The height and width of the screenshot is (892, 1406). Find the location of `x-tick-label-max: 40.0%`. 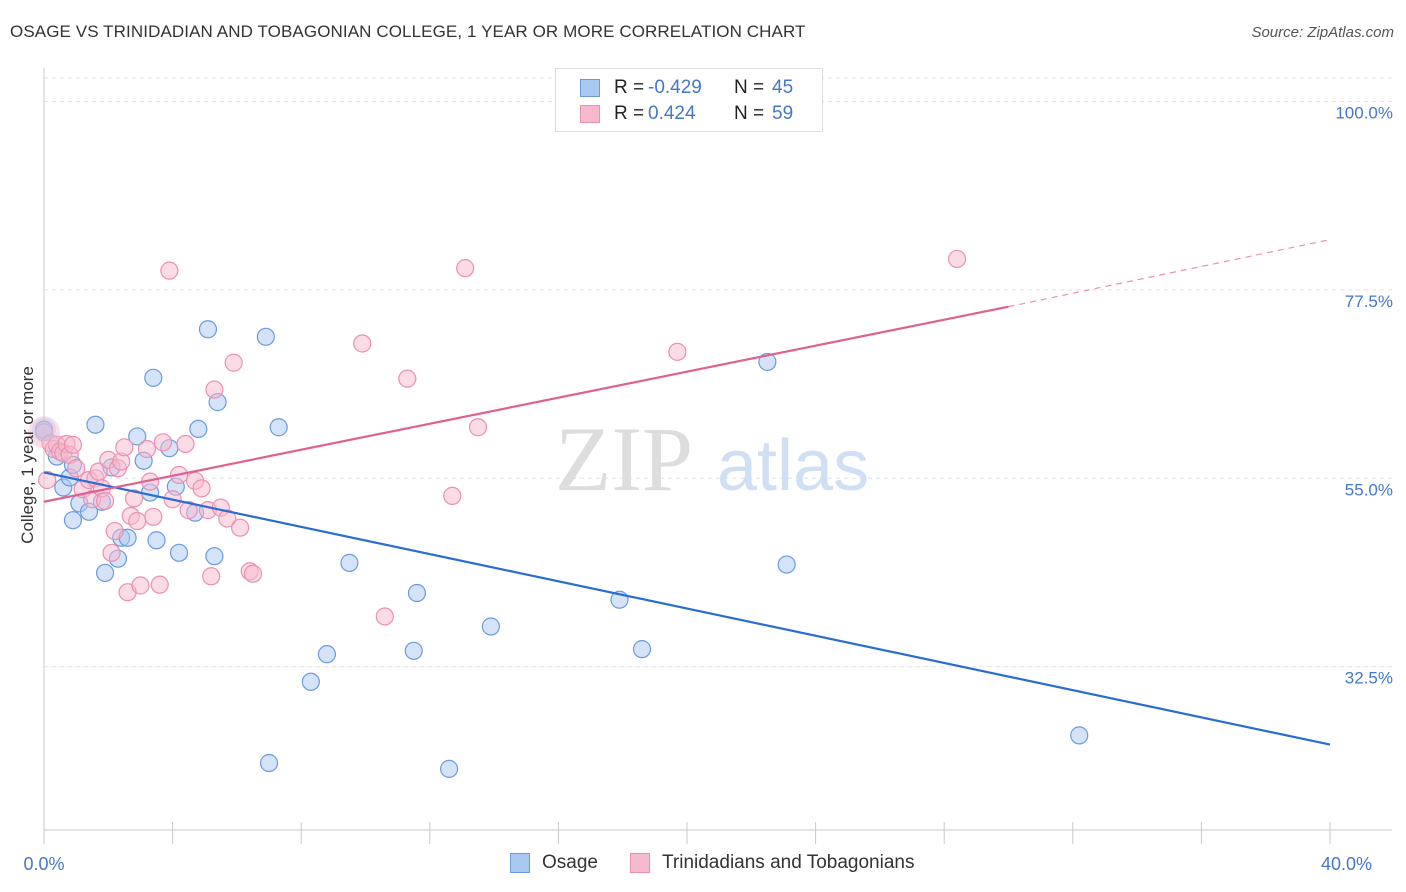

x-tick-label-max: 40.0% is located at coordinates (1346, 864).